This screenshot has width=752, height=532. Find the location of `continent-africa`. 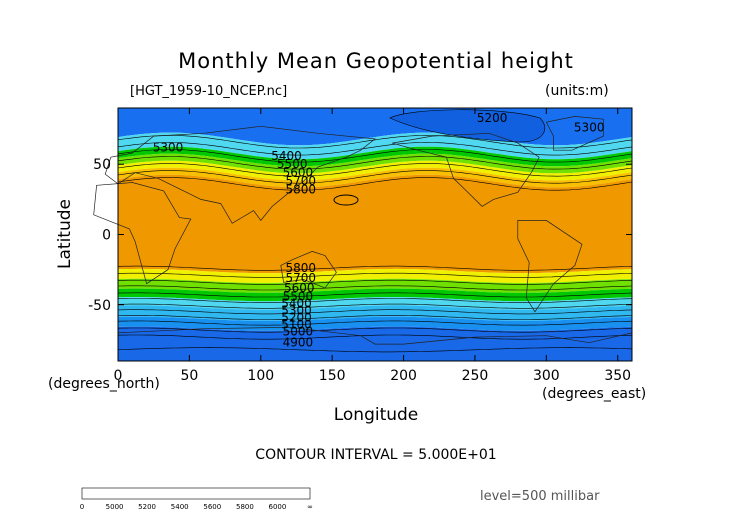

continent-africa is located at coordinates (142, 233).